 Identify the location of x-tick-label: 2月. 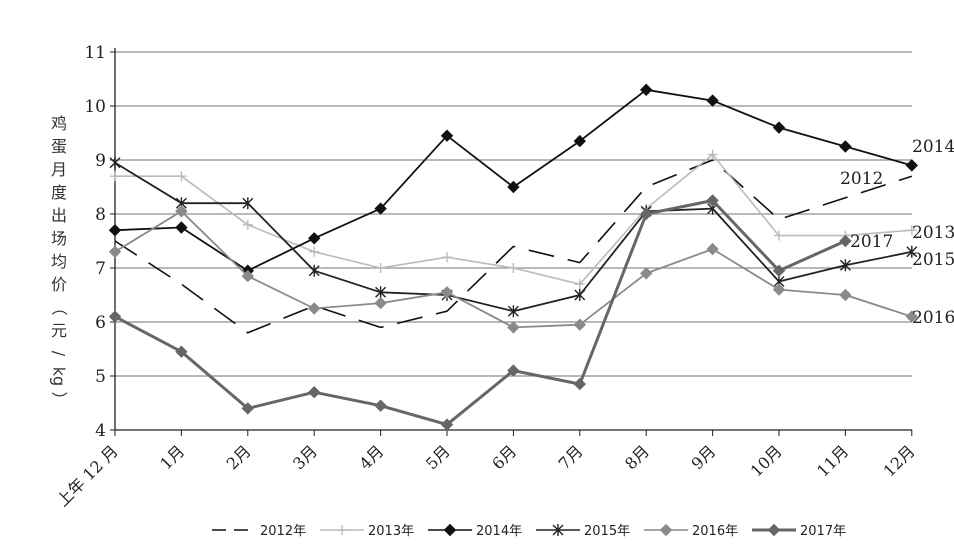
(239, 457).